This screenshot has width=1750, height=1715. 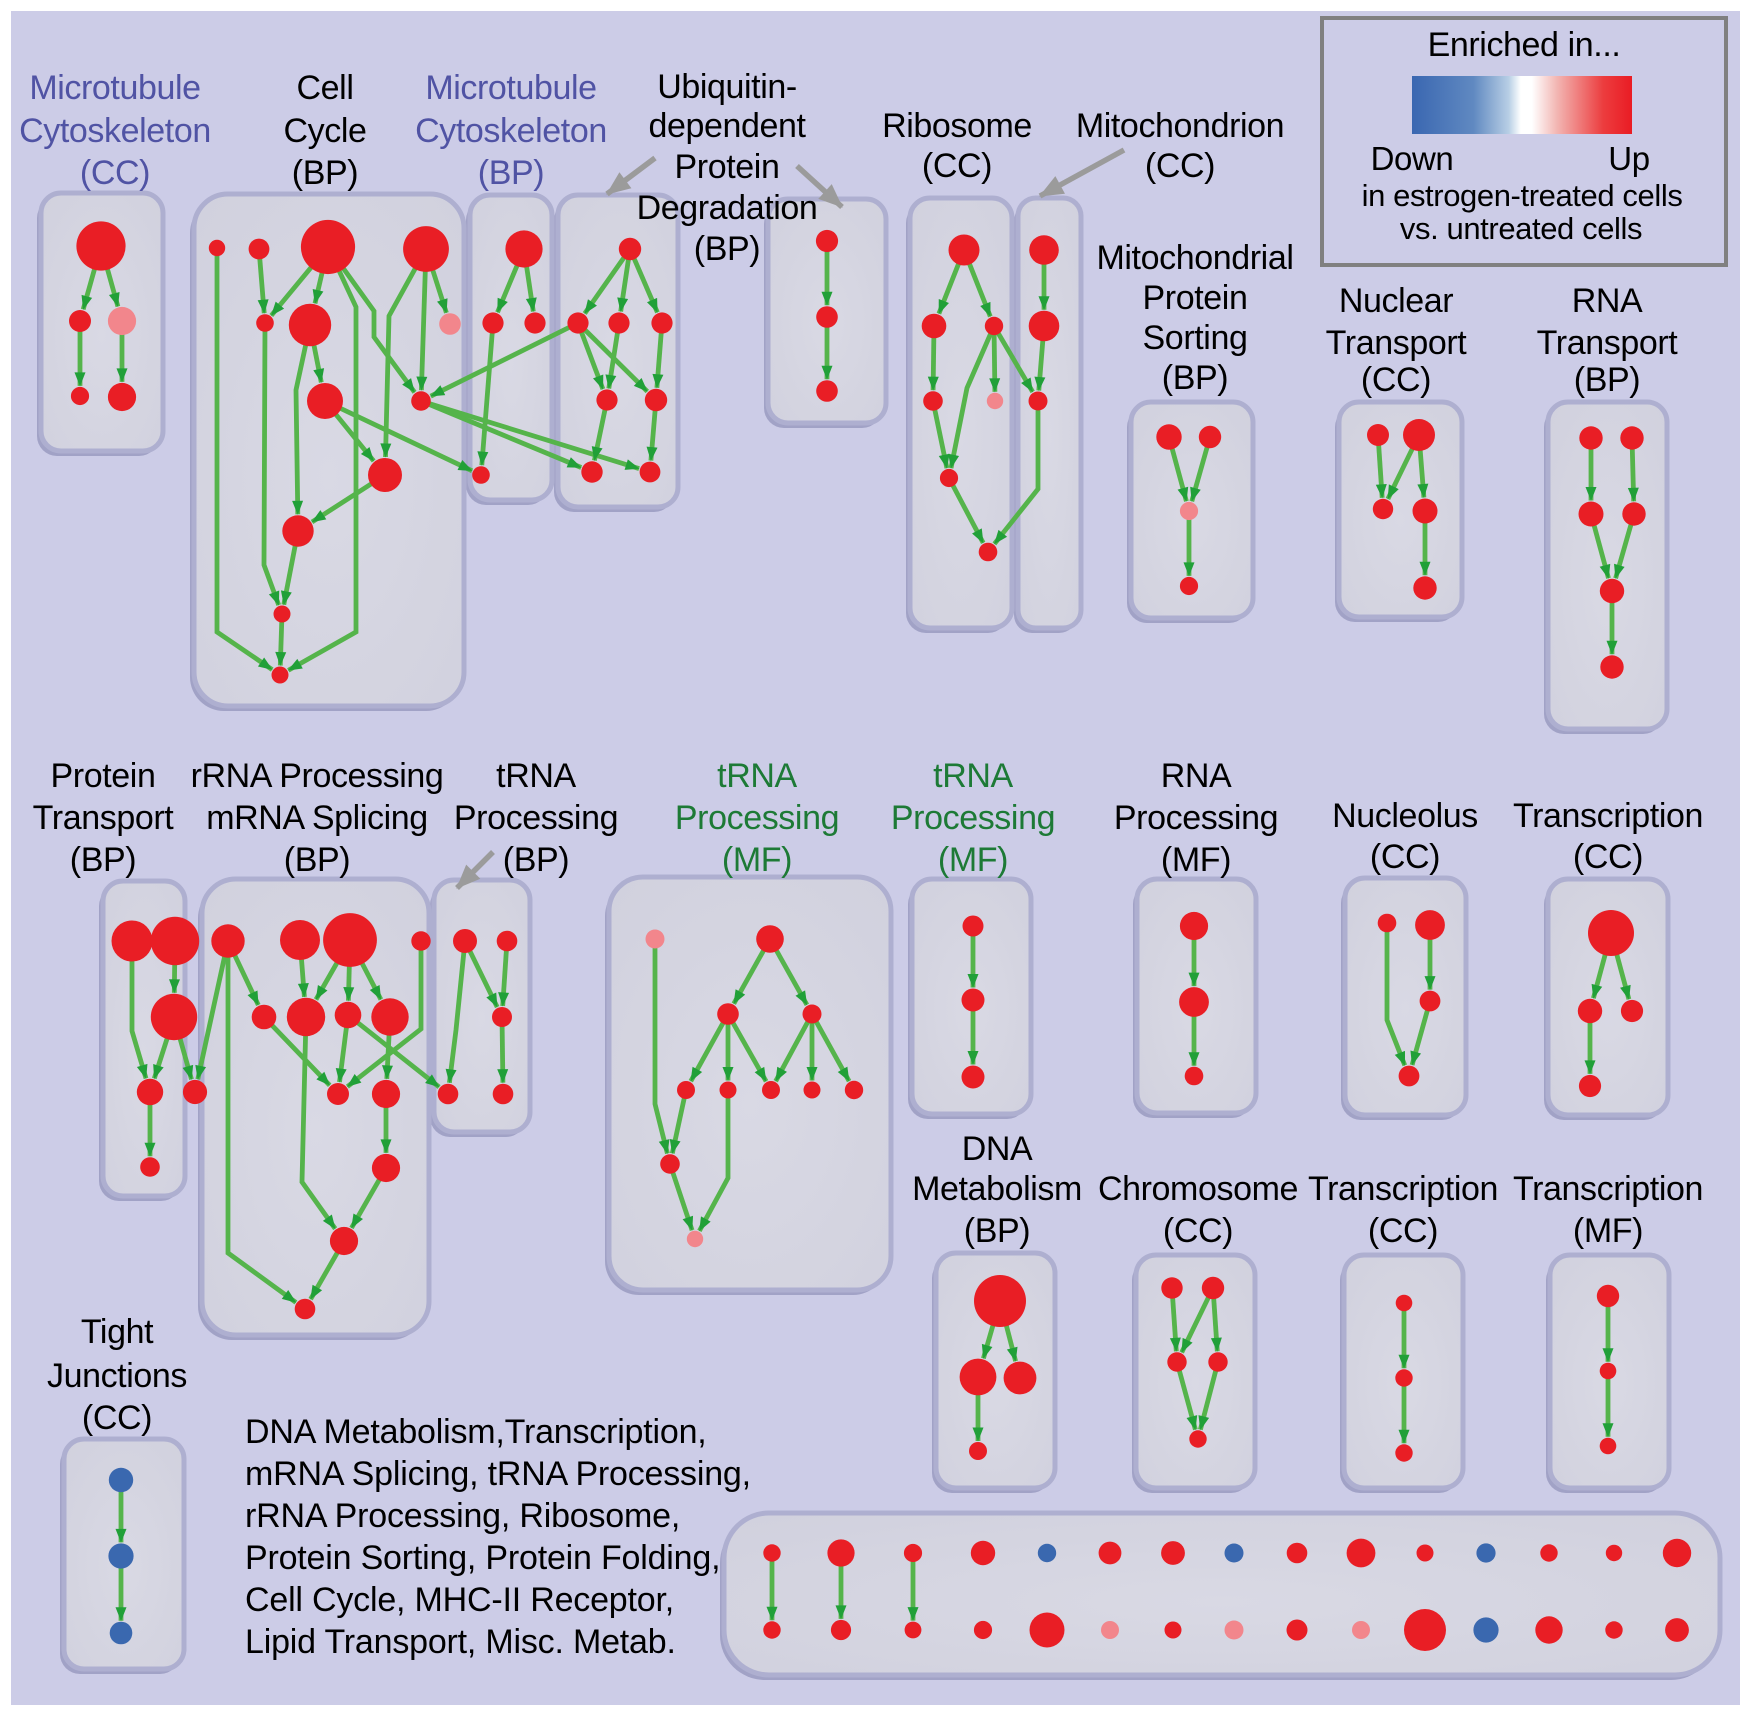 I want to click on svg-text: rRNA Processing, Ribosome,, so click(x=462, y=1516).